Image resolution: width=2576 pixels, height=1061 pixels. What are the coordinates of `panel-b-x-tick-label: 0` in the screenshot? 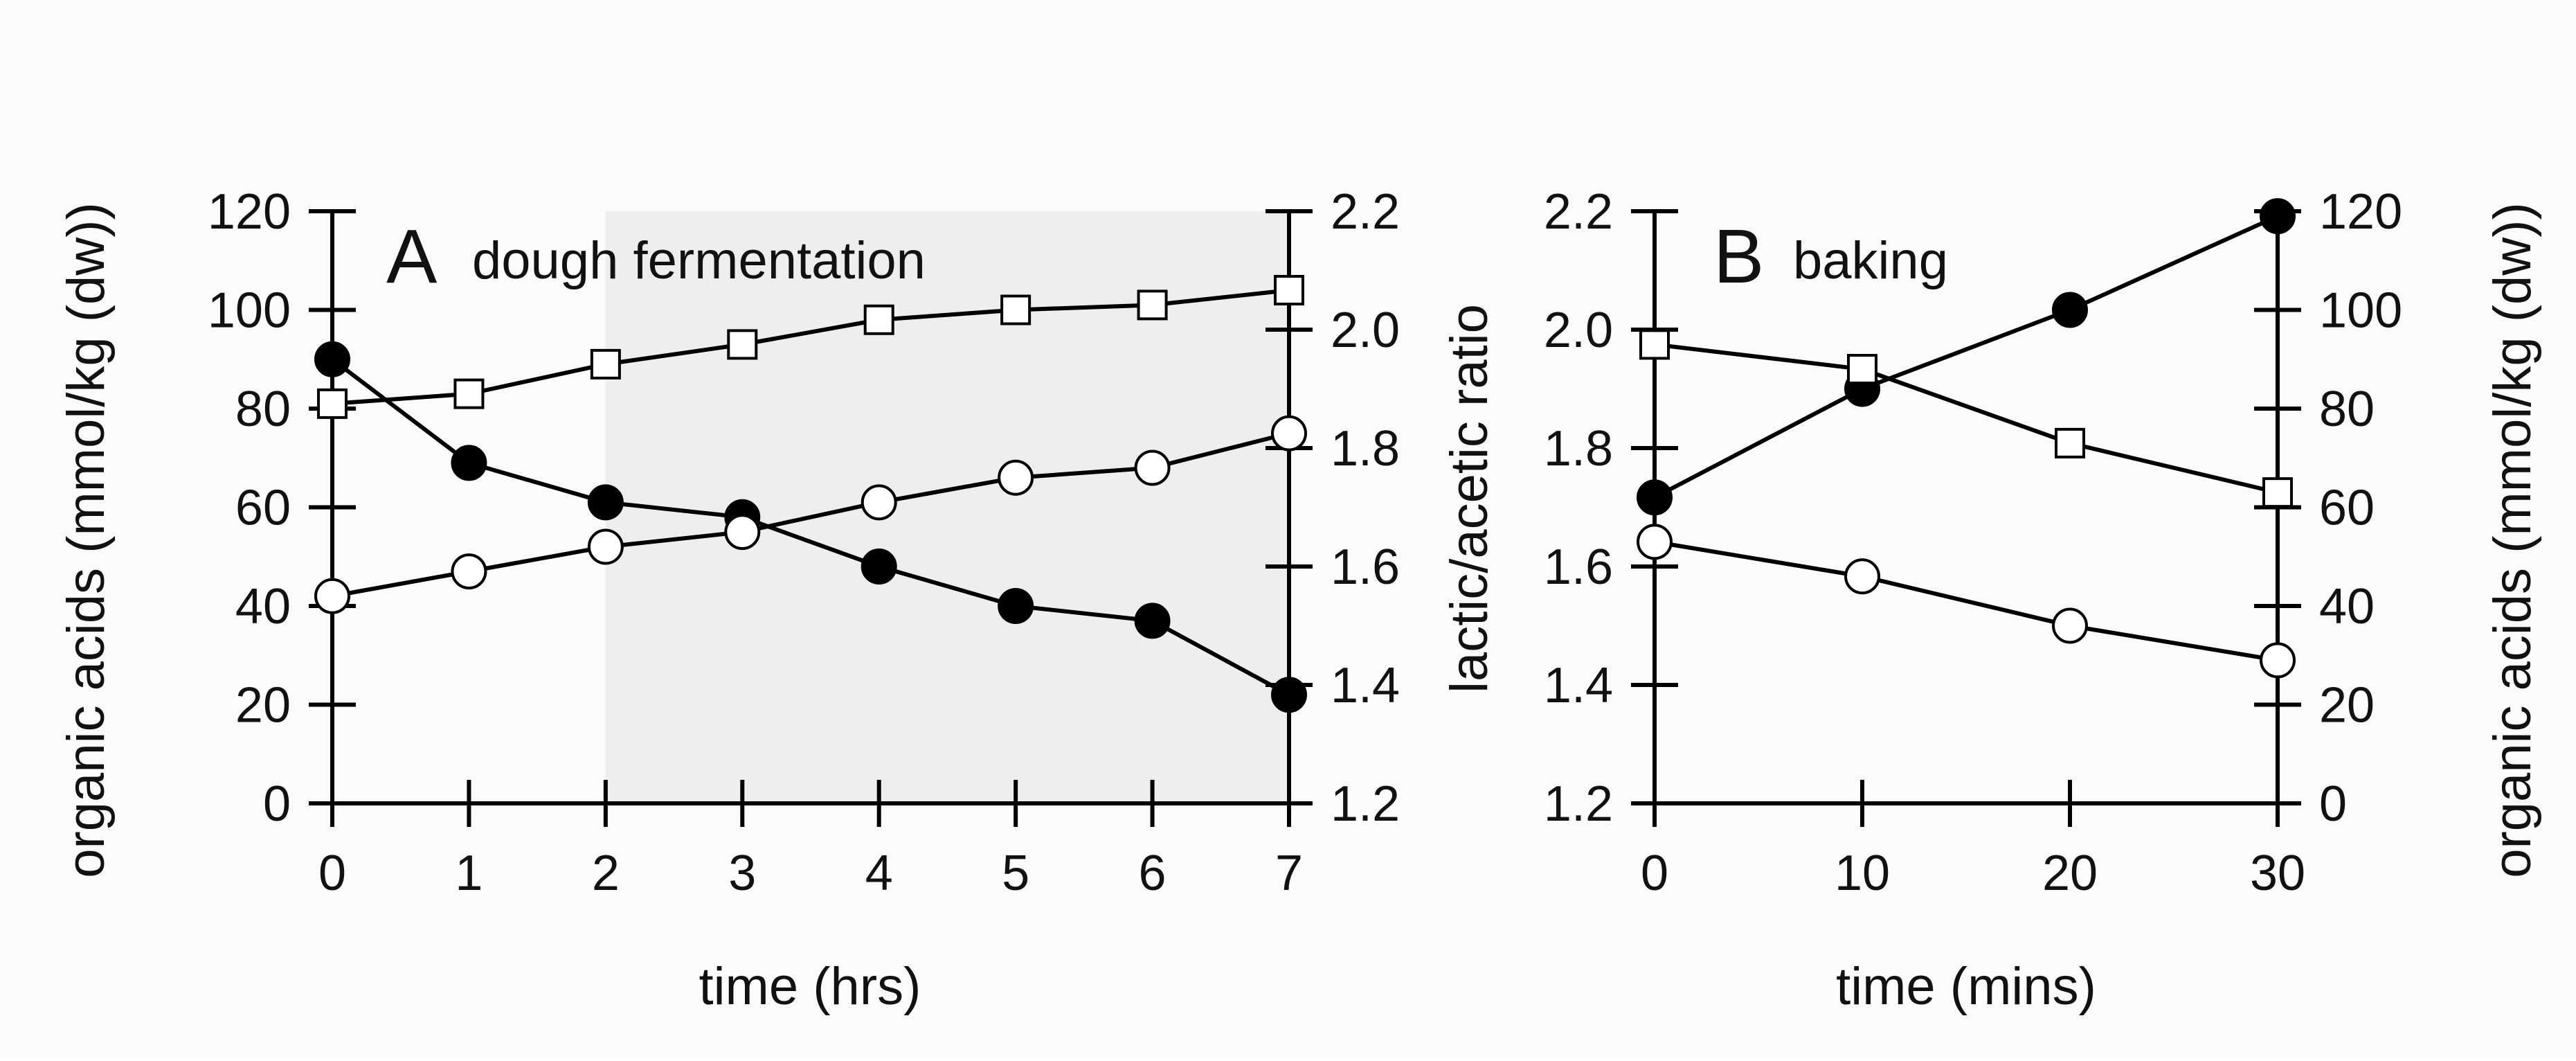 It's located at (1654, 874).